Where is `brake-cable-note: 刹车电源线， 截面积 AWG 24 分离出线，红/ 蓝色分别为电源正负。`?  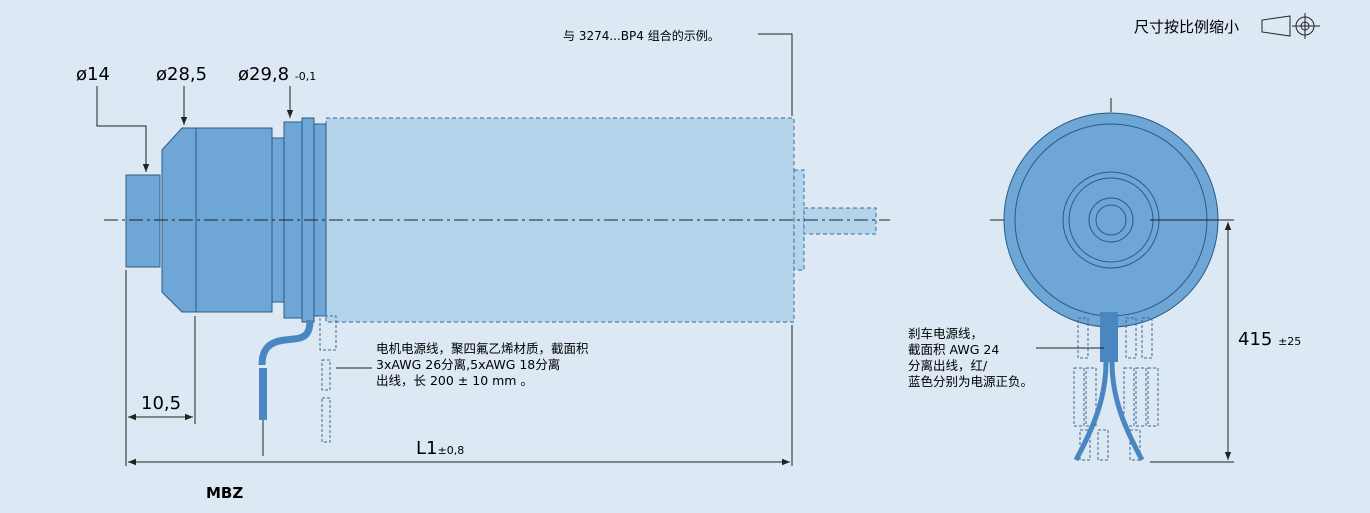
brake-cable-note: 刹车电源线， 截面积 AWG 24 分离出线，红/ 蓝色分别为电源正负。 is located at coordinates (971, 357).